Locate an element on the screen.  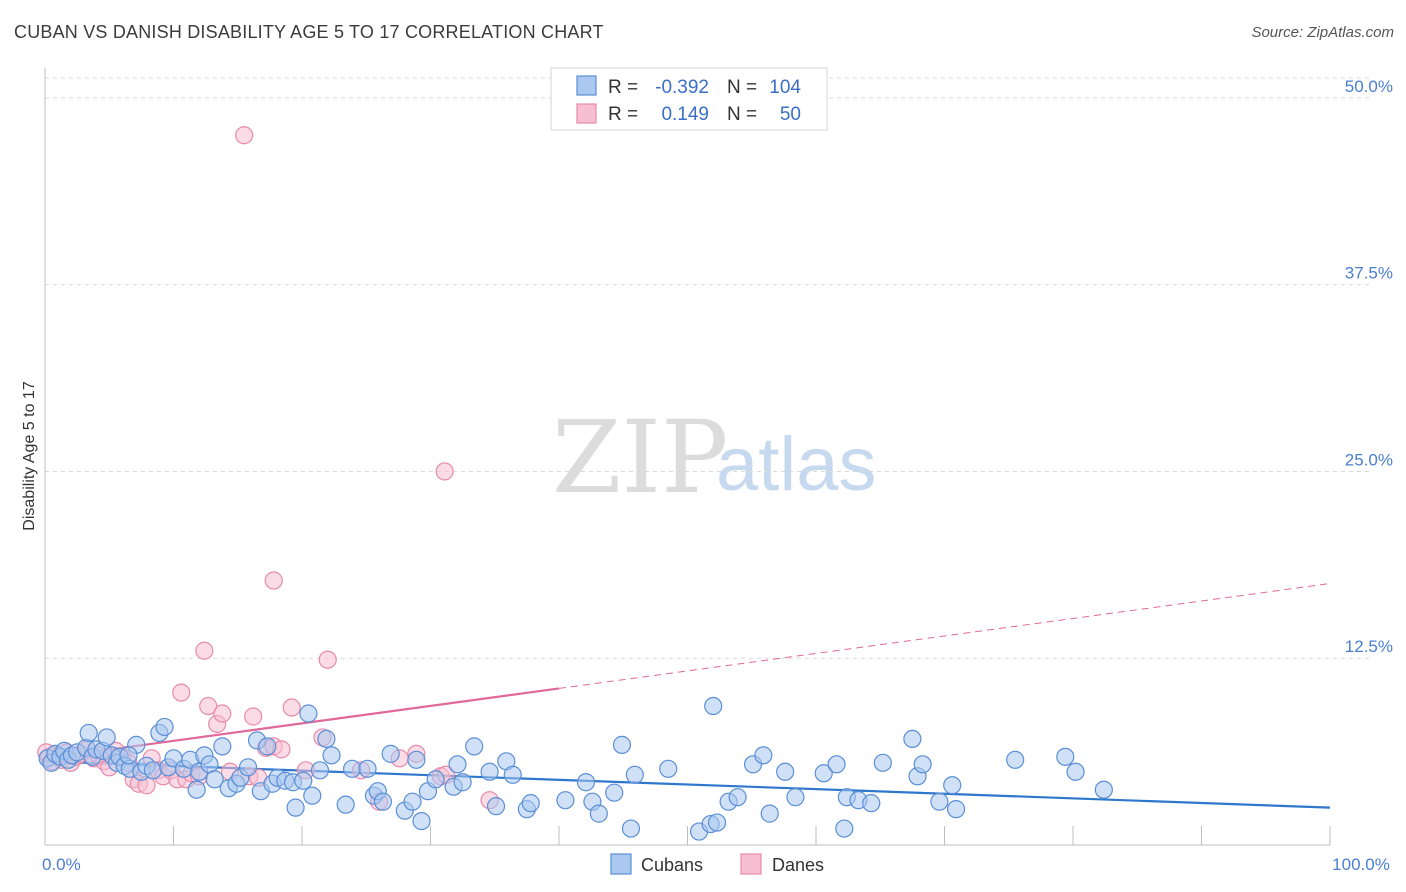
legend-box: R = -0.392 N = 104 R = 0.149 N = 50 is located at coordinates (689, 99).